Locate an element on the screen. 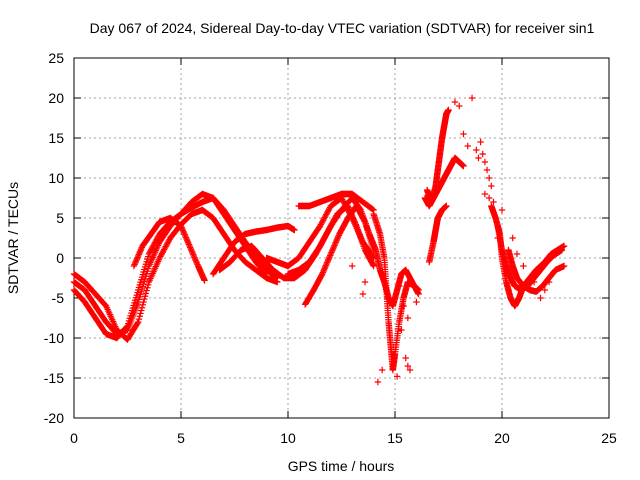 This screenshot has height=480, width=640. y-axis-label: SDTVAR / TECUs is located at coordinates (13, 238).